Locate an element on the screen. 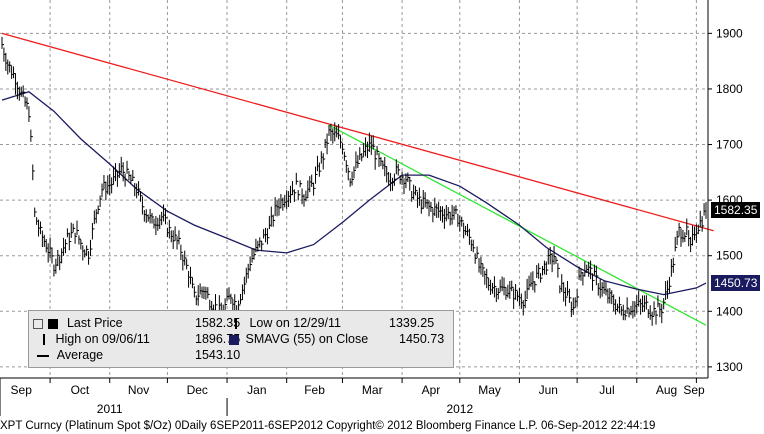 This screenshot has width=764, height=434. legend-average-row: Average is located at coordinates (70, 355).